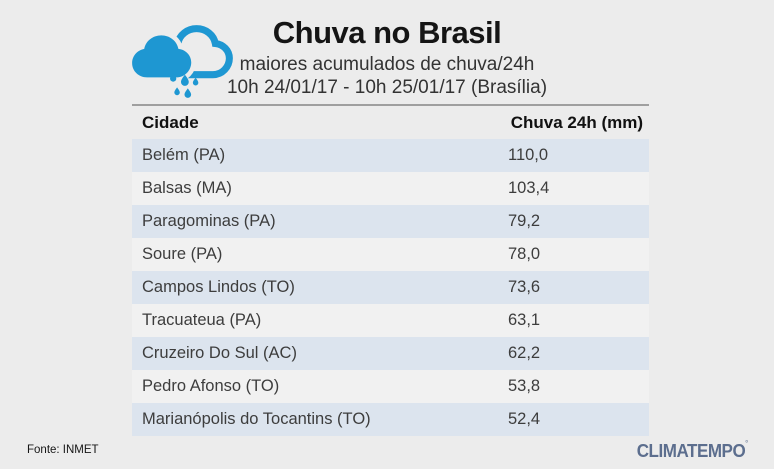 Image resolution: width=774 pixels, height=469 pixels. What do you see at coordinates (63, 450) in the screenshot?
I see `source-label: Fonte: INMET` at bounding box center [63, 450].